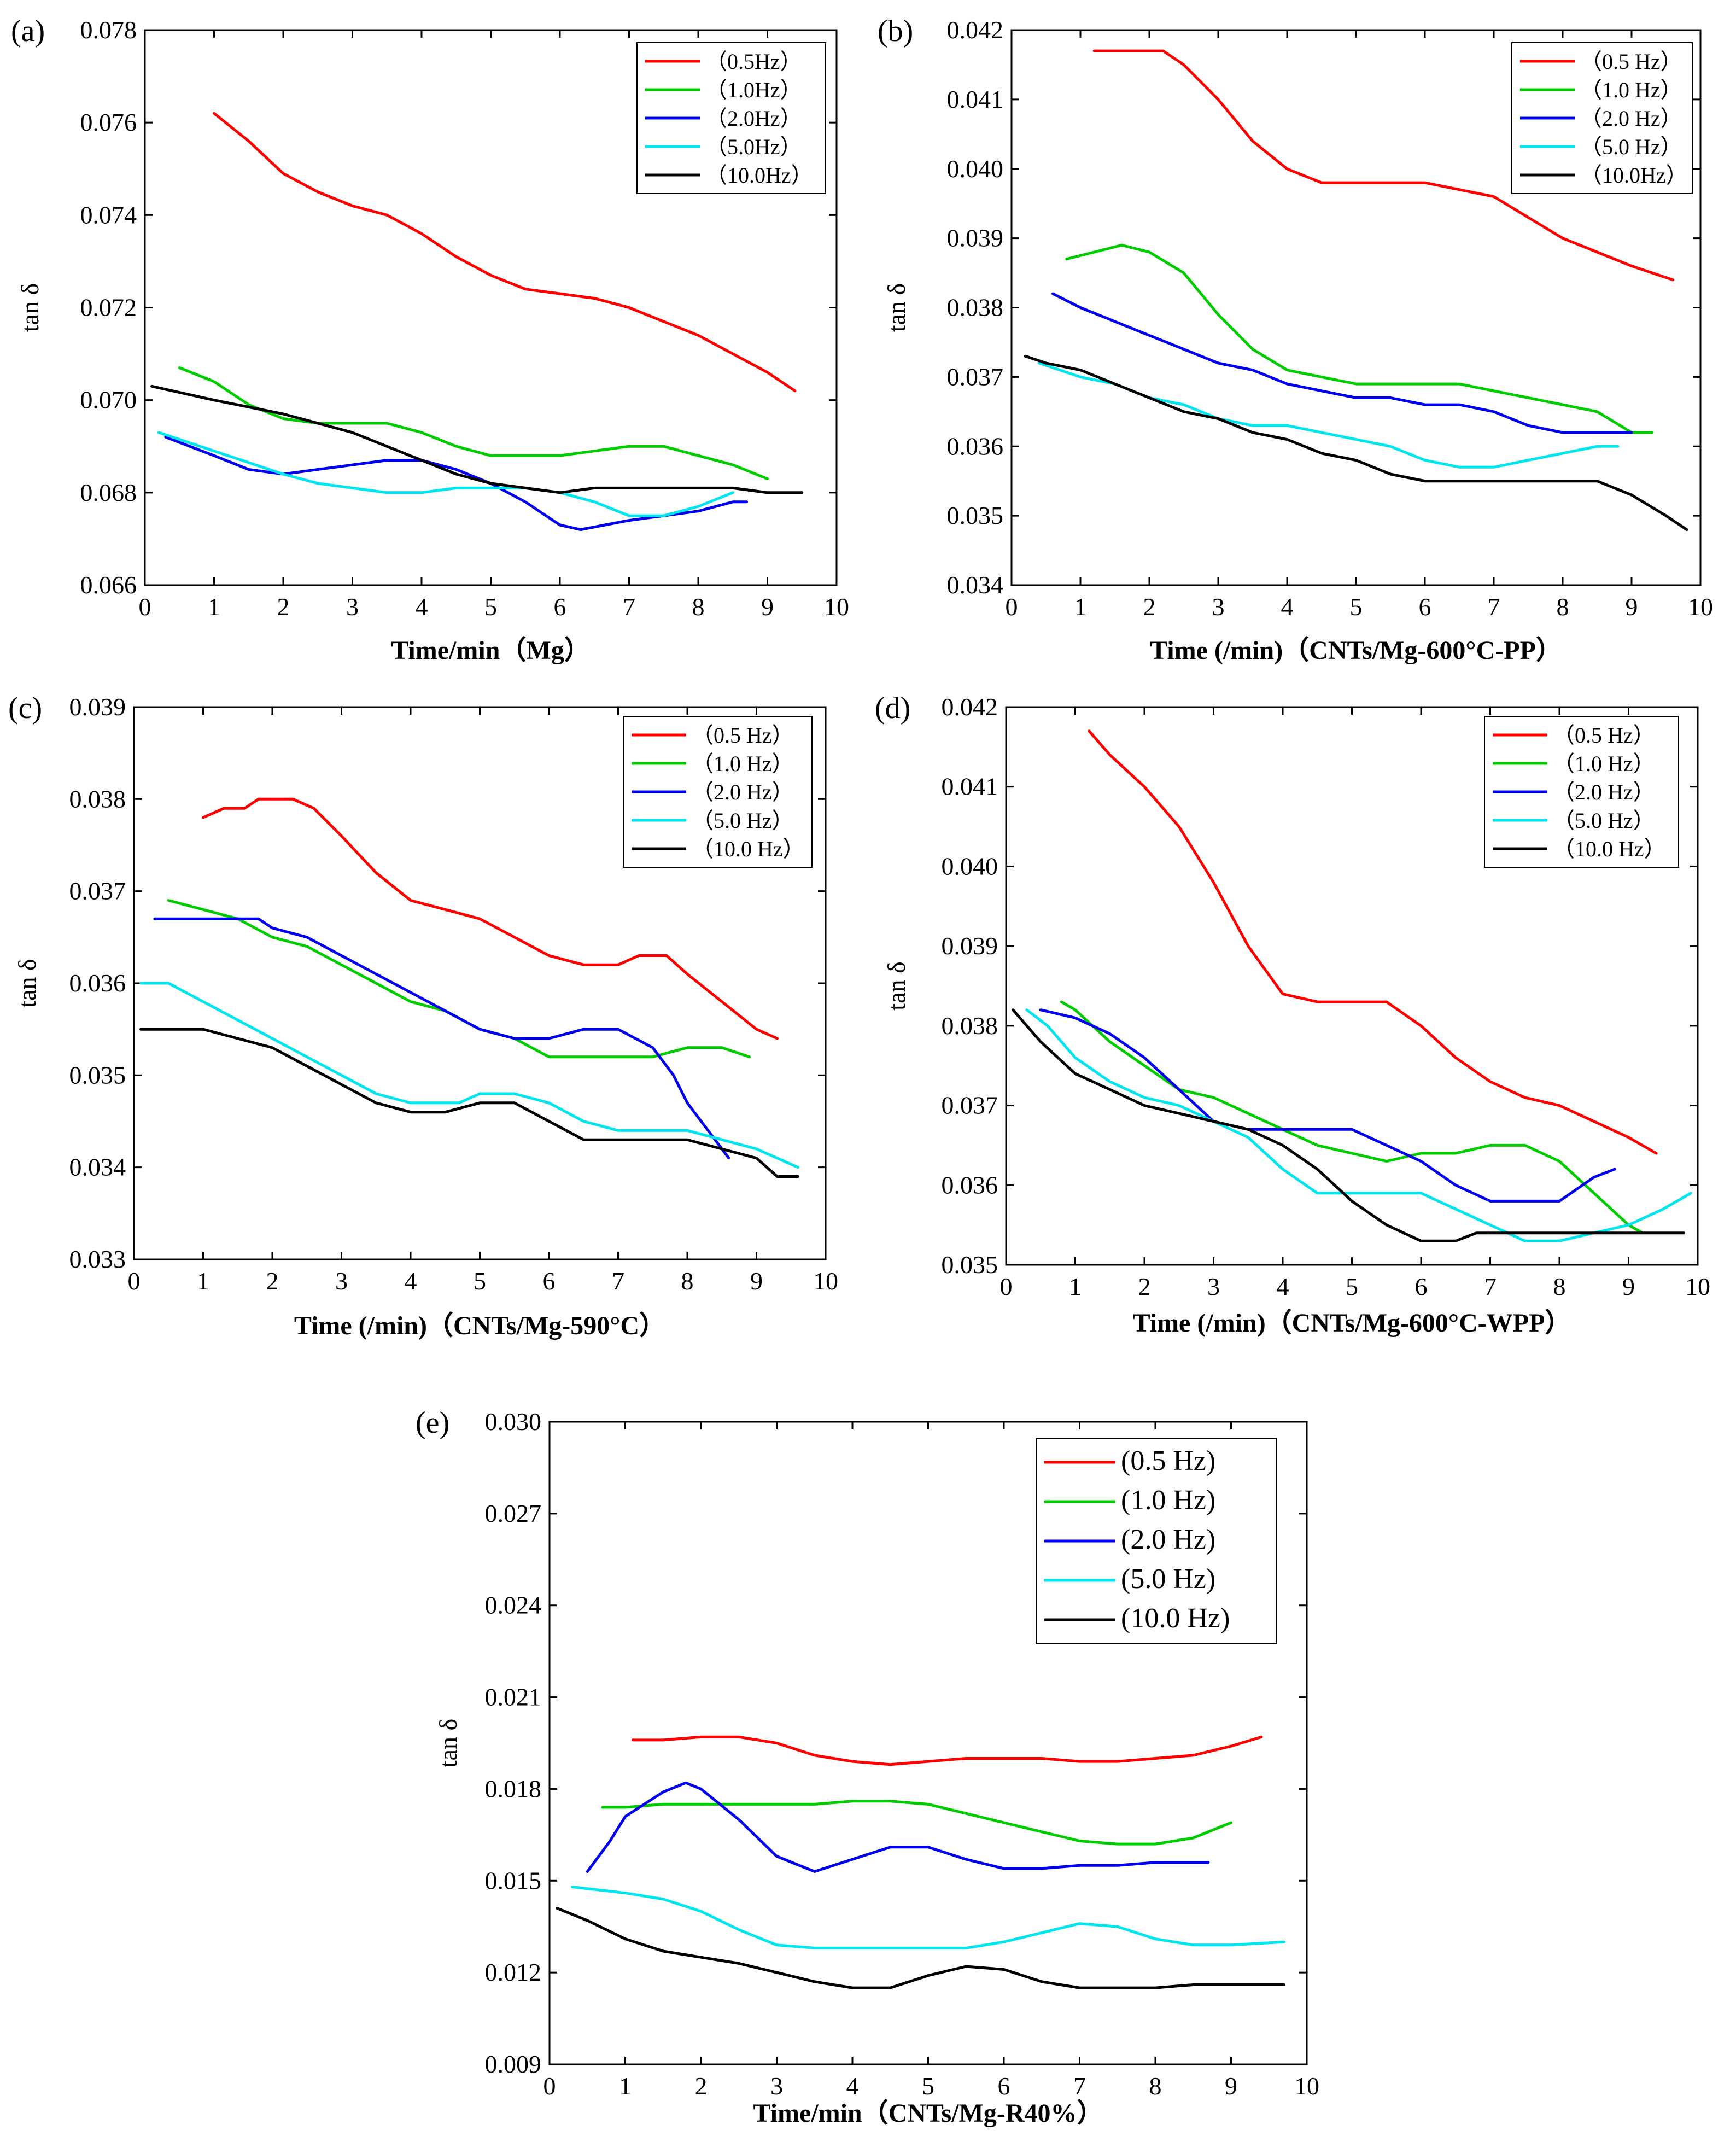 This screenshot has width=1736, height=2148. I want to click on y-tick-label: 0.009, so click(513, 2064).